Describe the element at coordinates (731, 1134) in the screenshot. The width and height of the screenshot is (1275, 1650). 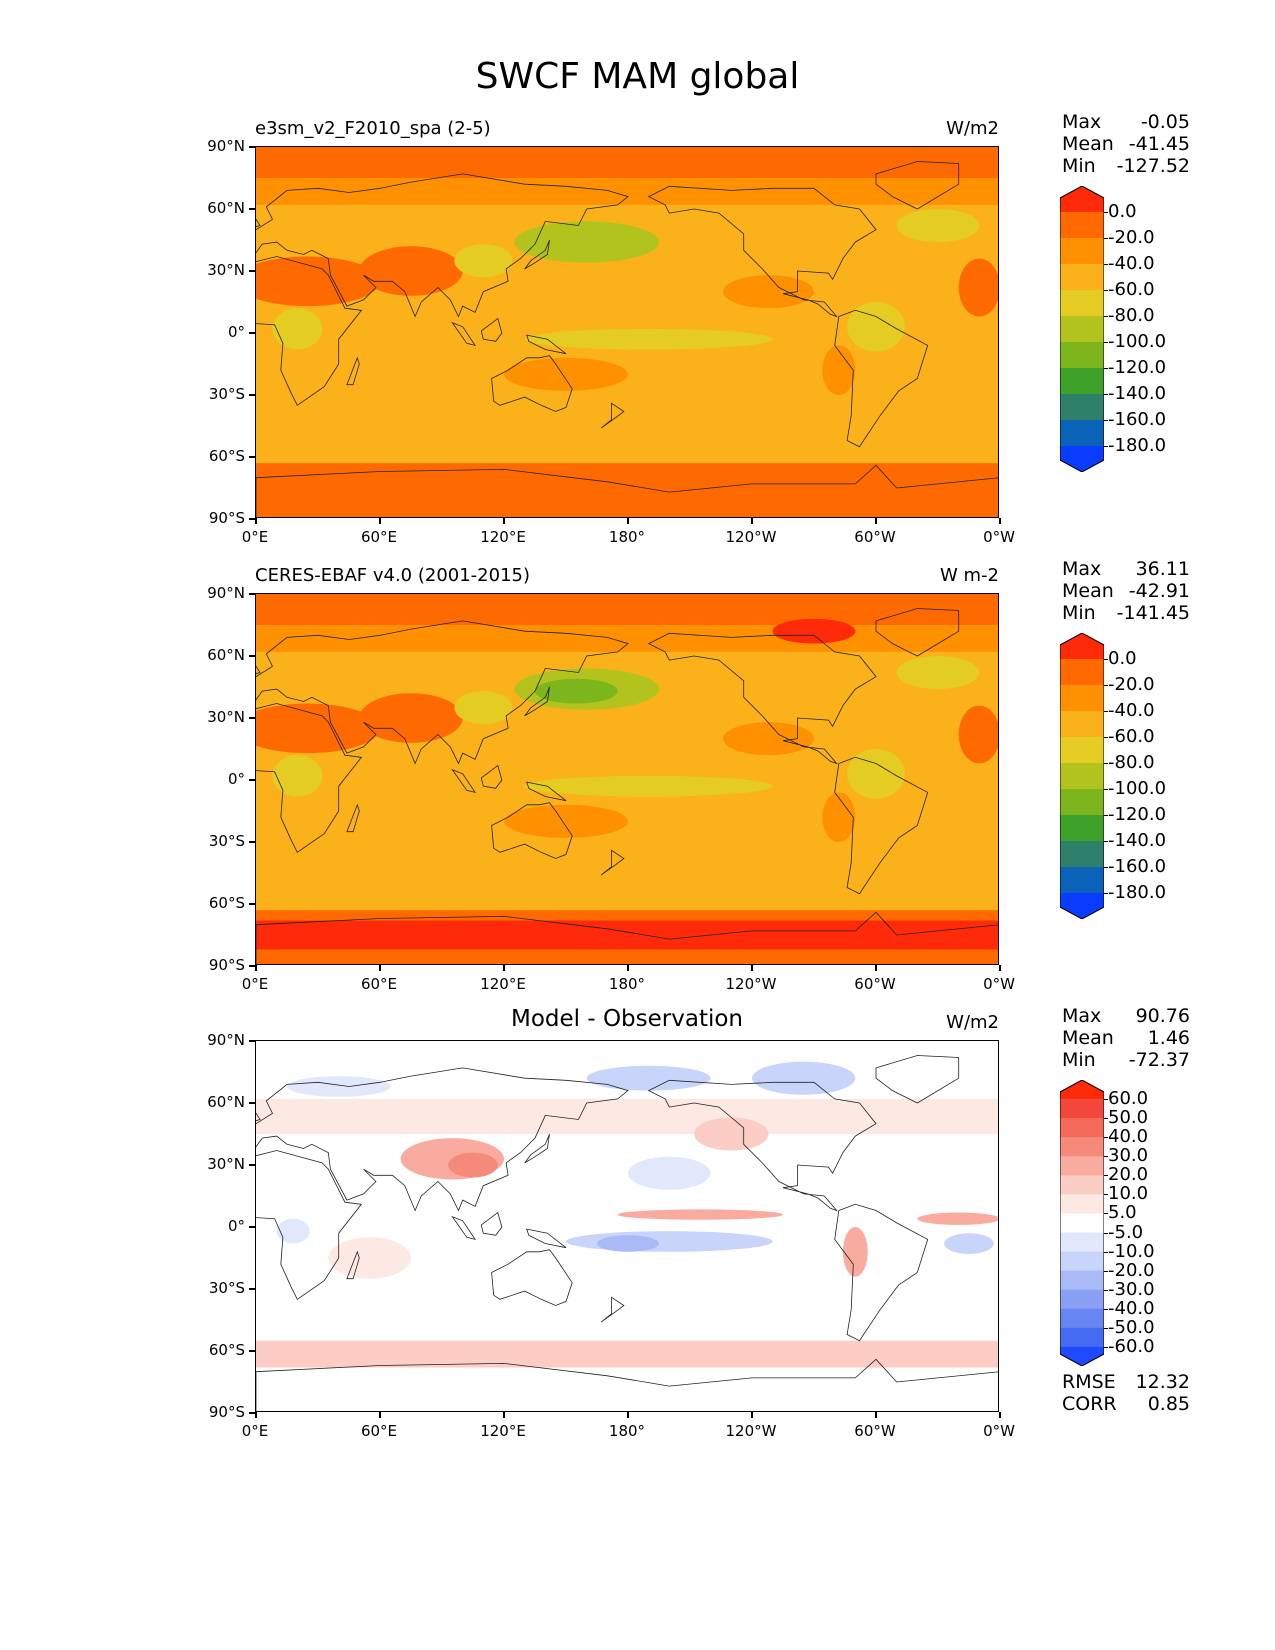
I see `field-blob-npac-red` at that location.